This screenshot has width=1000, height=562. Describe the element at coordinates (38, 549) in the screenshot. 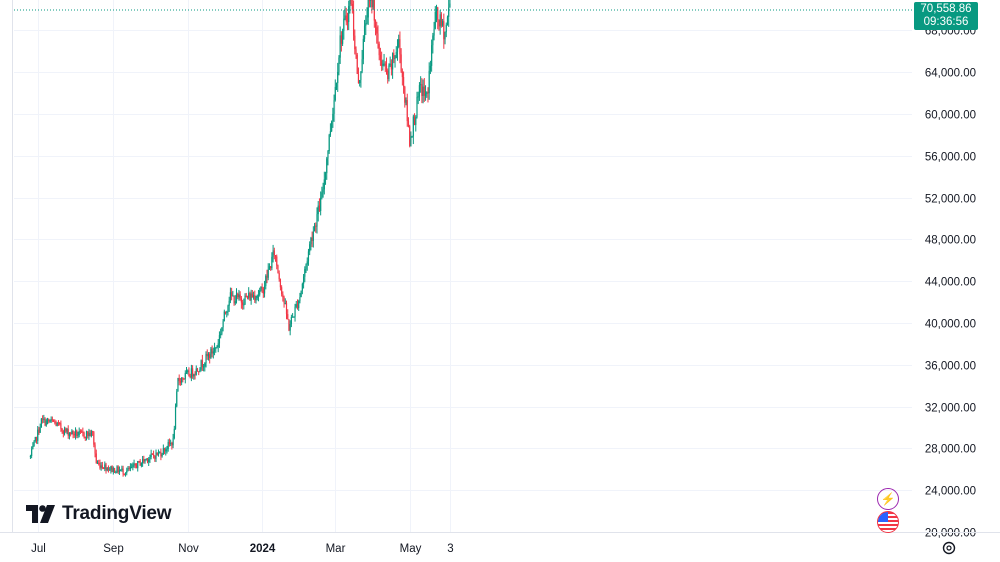

I see `x-tick-label: Jul` at that location.